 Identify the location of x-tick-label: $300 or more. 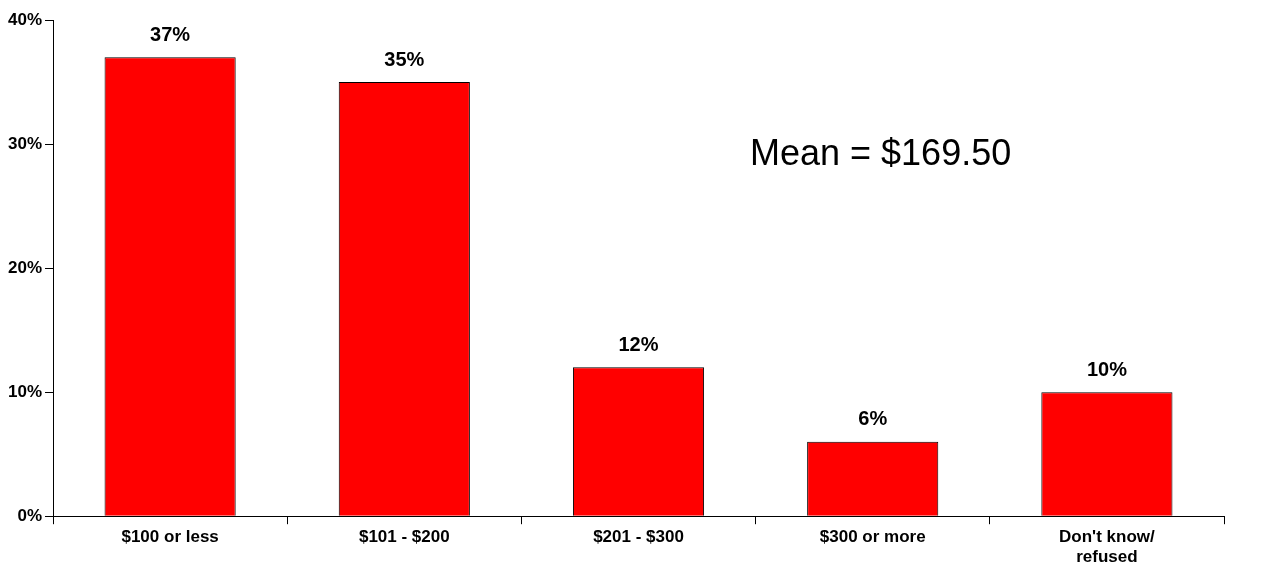
(872, 537).